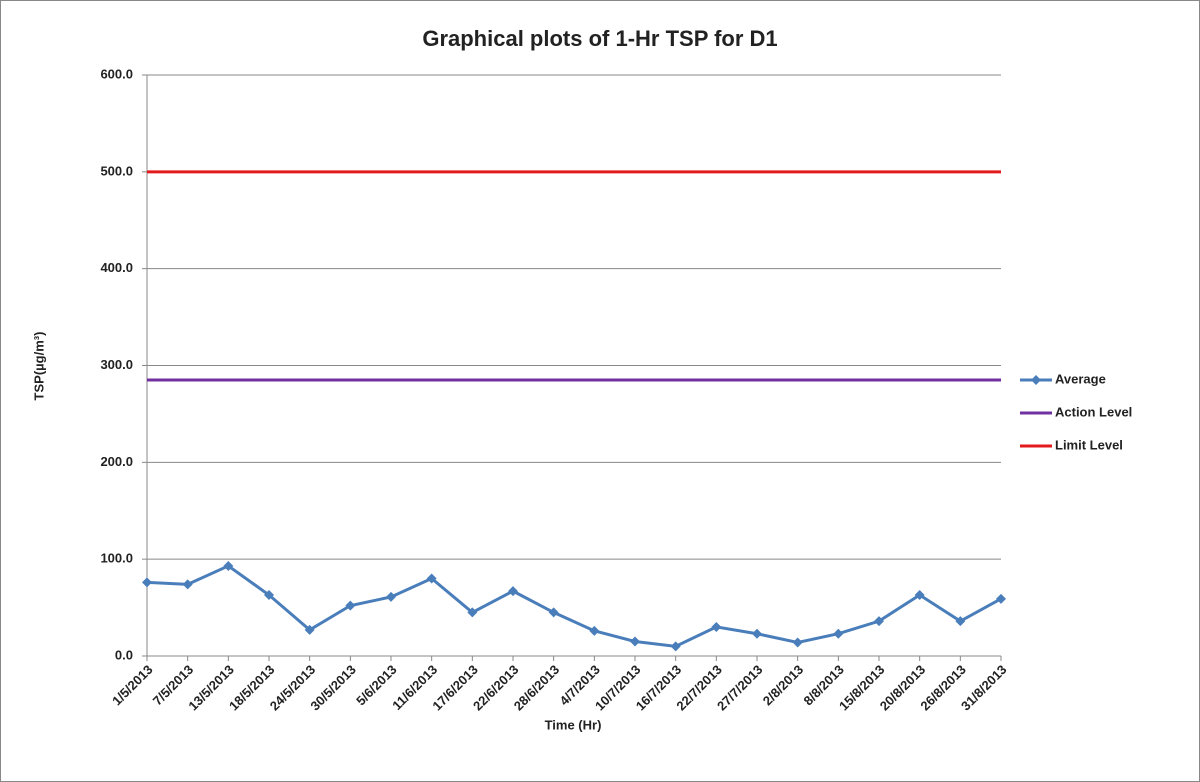  Describe the element at coordinates (116, 170) in the screenshot. I see `y-tick-label: 500.0` at that location.